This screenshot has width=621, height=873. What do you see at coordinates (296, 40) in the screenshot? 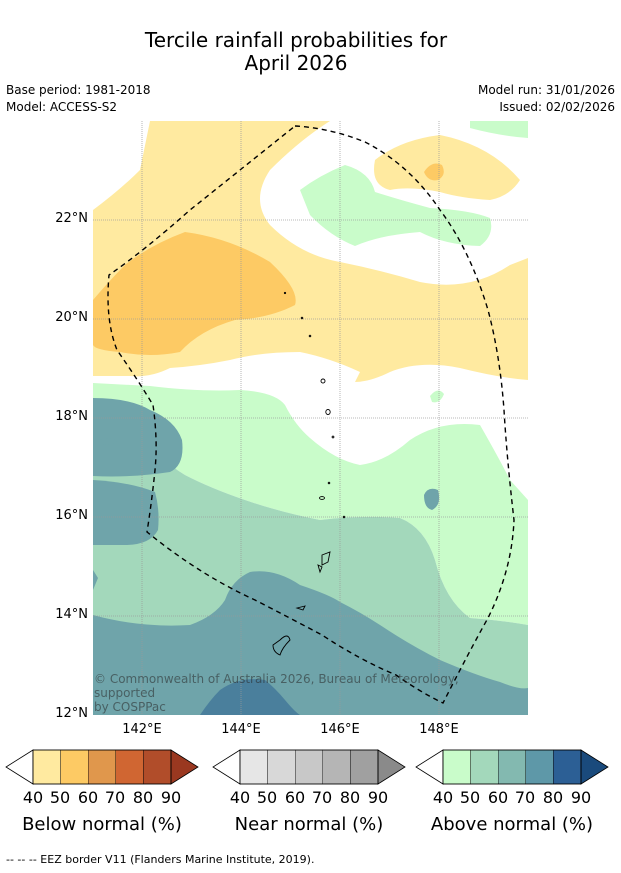
I see `map-title-line1: Tercile rainfall probabilities for` at bounding box center [296, 40].